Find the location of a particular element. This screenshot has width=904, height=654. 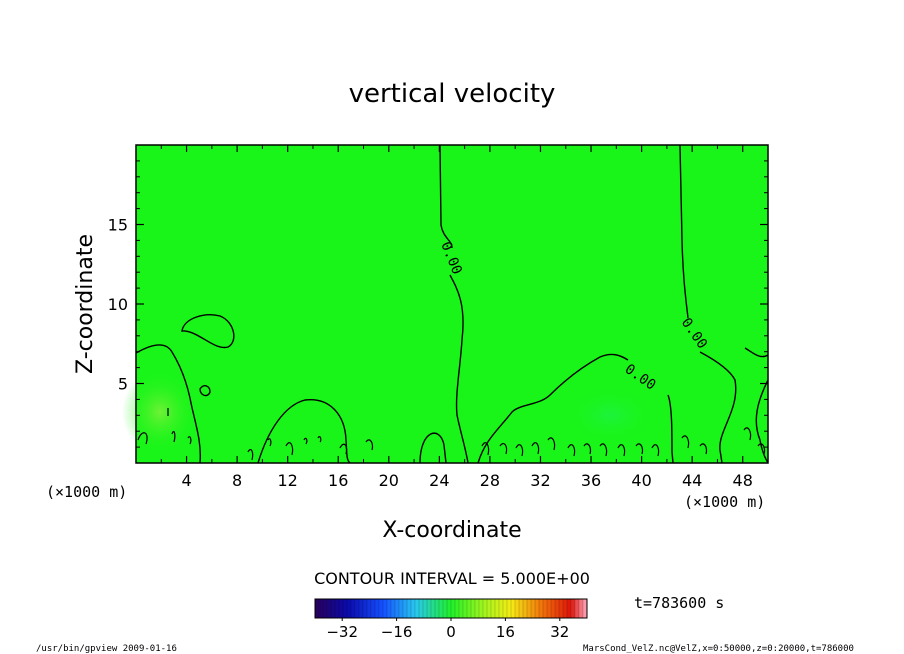

colorbar is located at coordinates (451, 608).